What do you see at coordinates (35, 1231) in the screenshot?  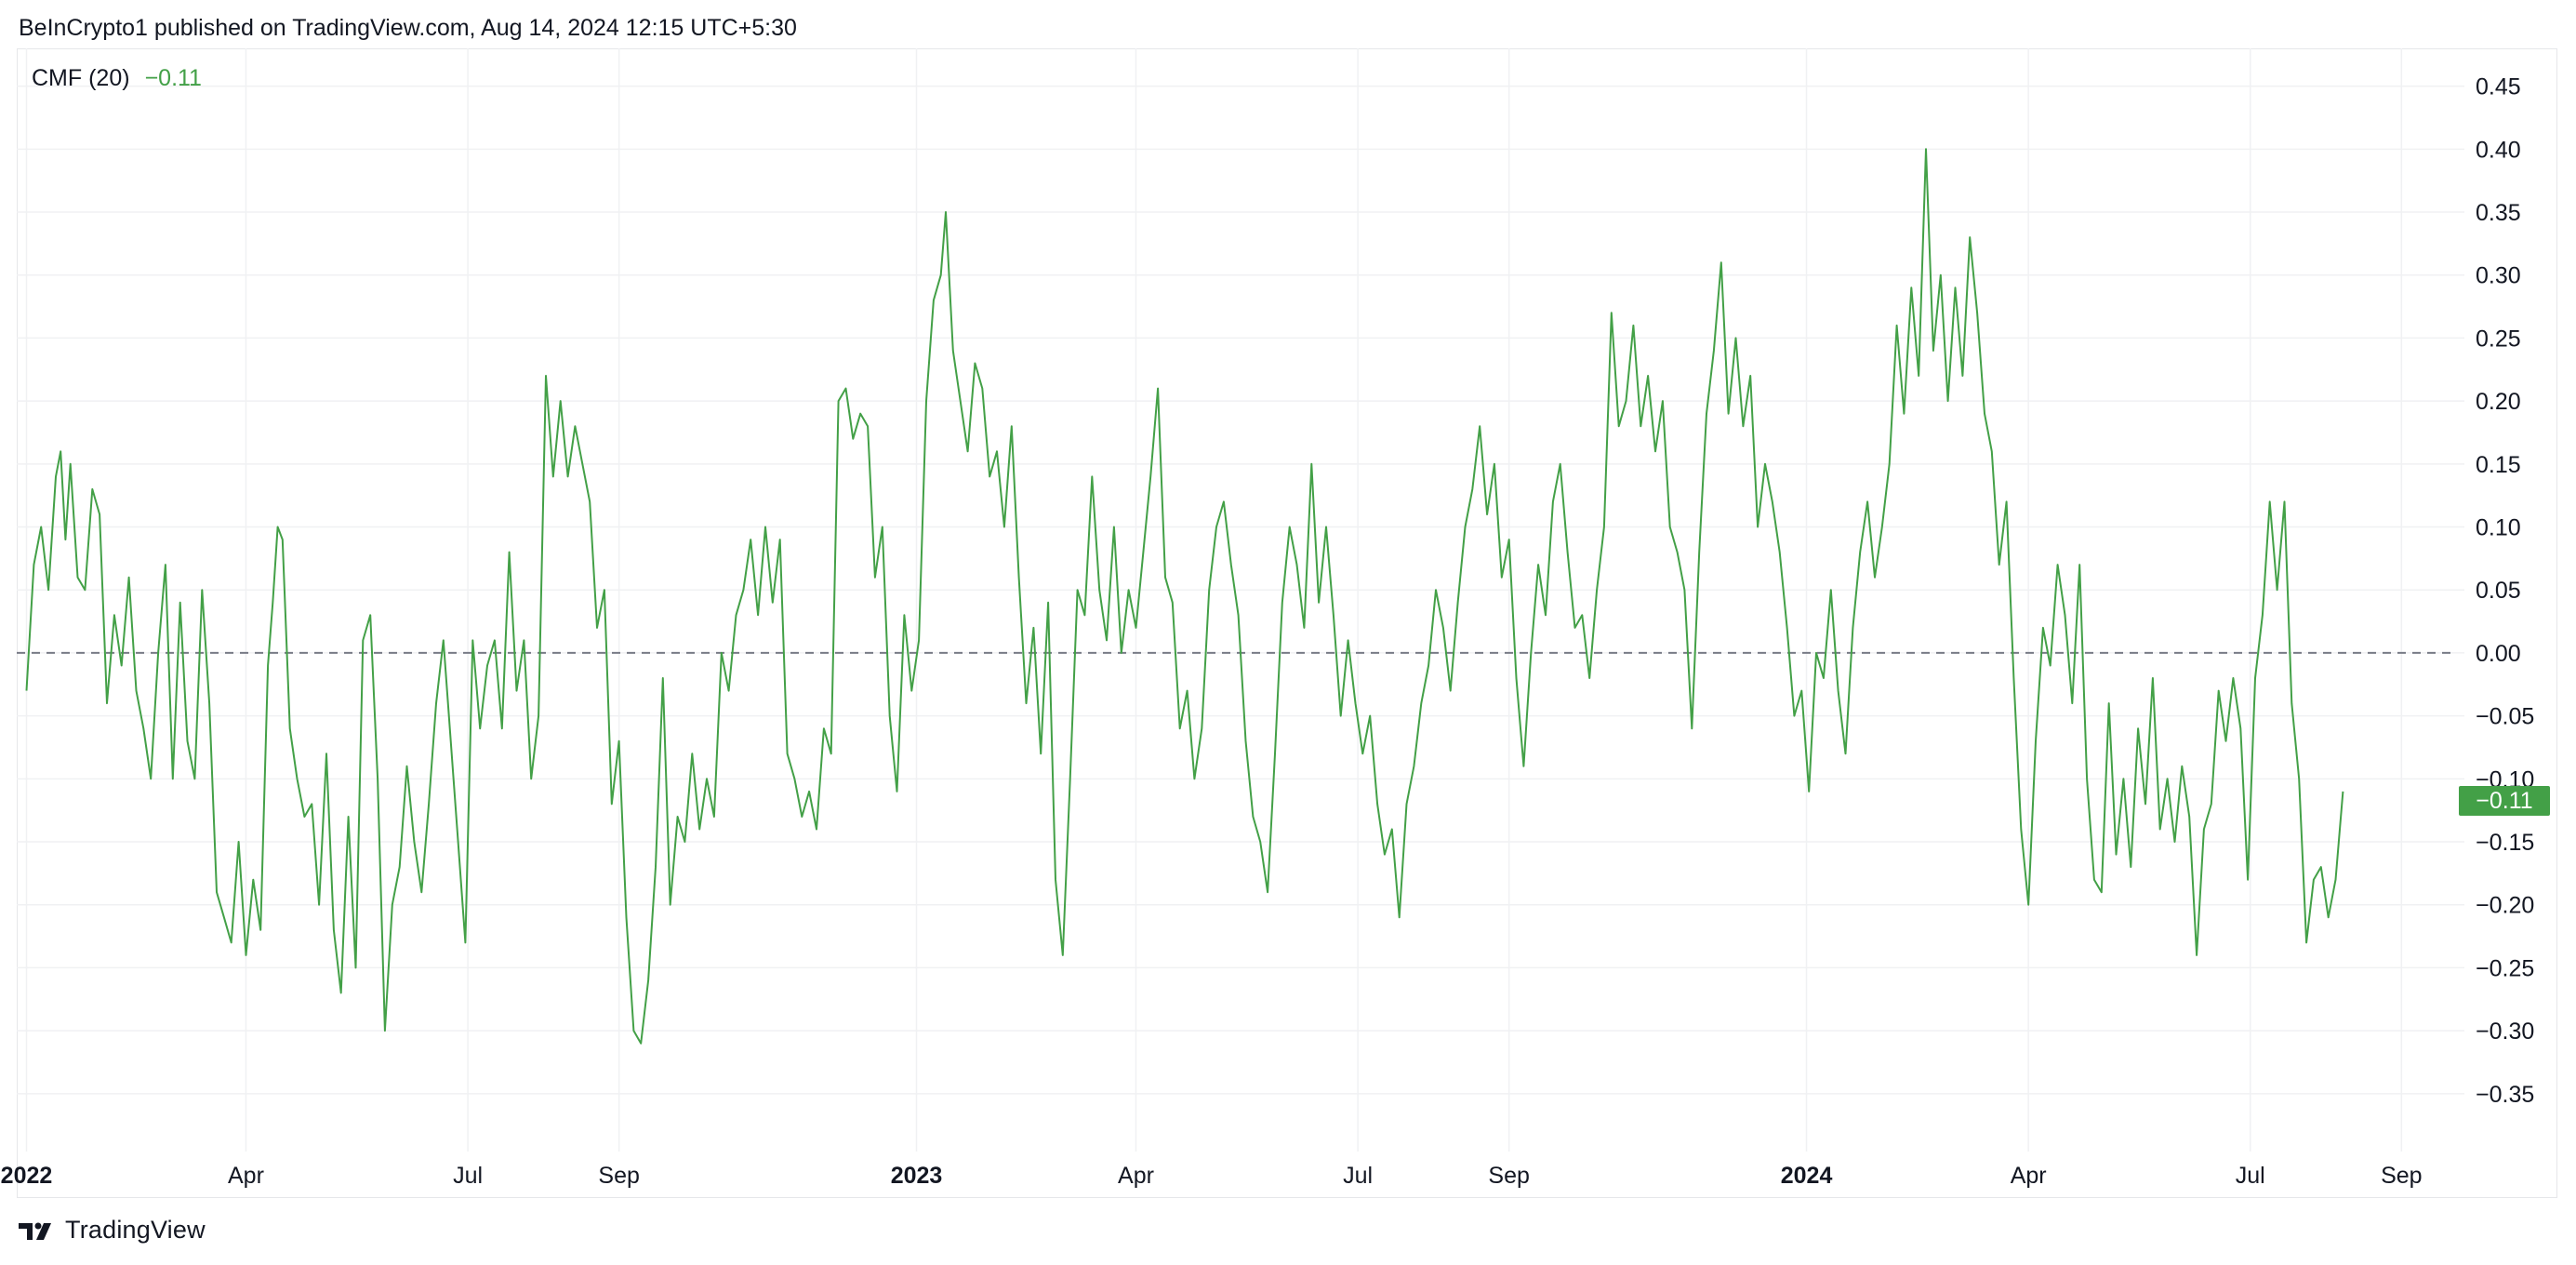 I see `tradingview-logo-icon` at bounding box center [35, 1231].